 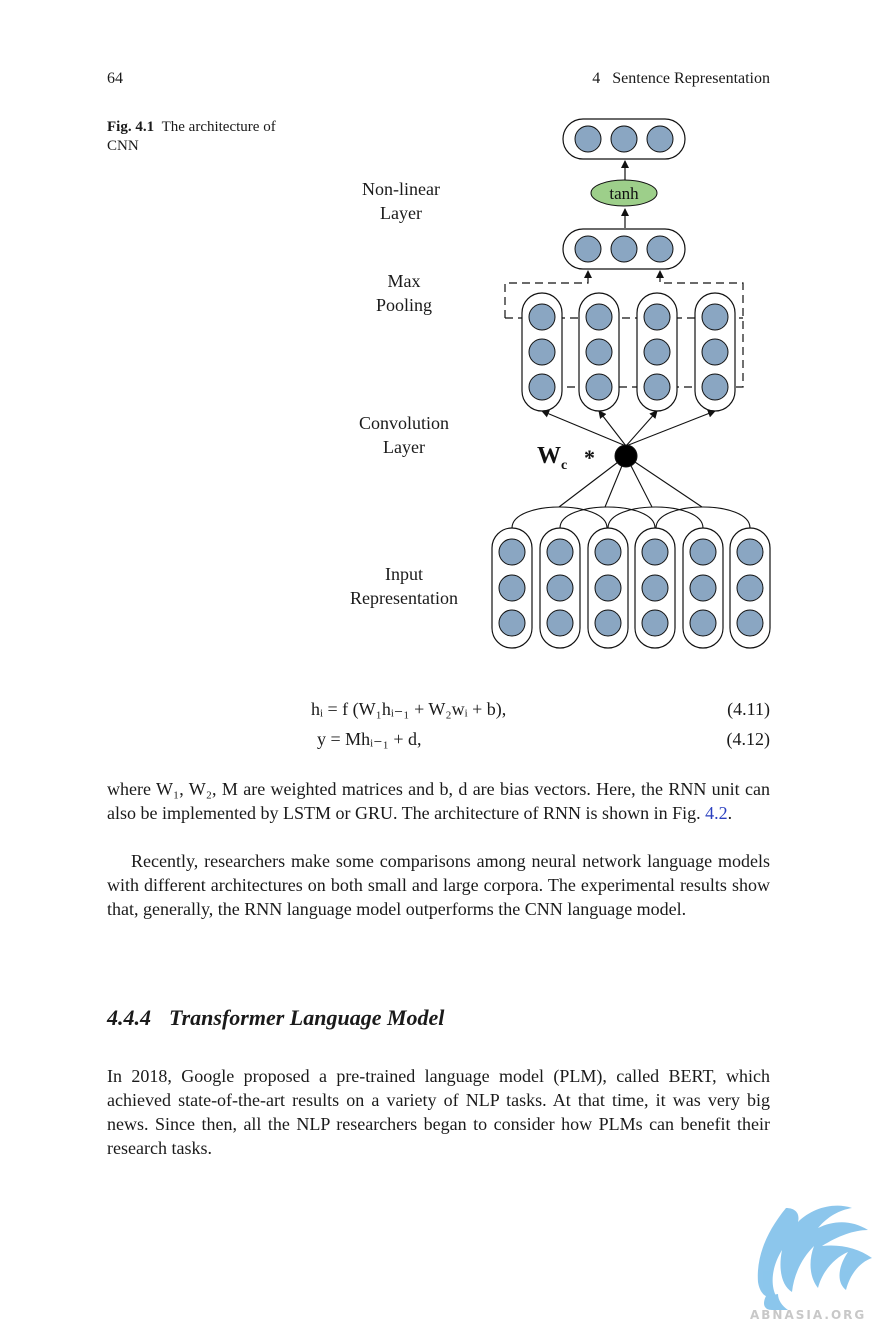 What do you see at coordinates (404, 293) in the screenshot?
I see `maxpool-layer-label: Max Pooling` at bounding box center [404, 293].